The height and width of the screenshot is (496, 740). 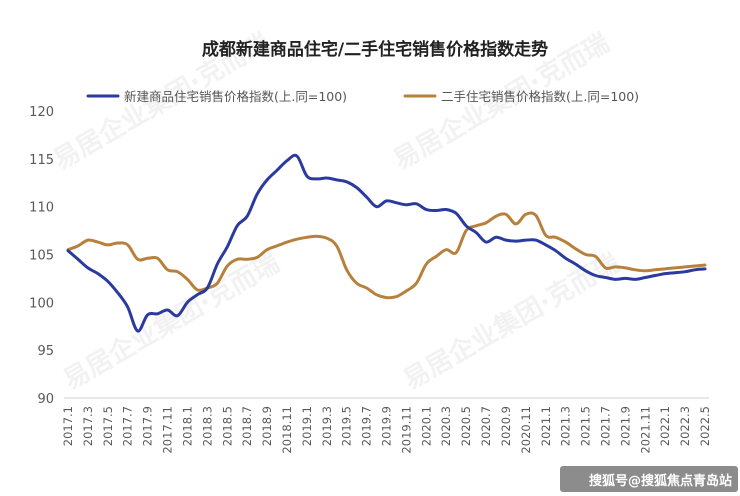 What do you see at coordinates (45, 351) in the screenshot?
I see `y-tick-label: 95` at bounding box center [45, 351].